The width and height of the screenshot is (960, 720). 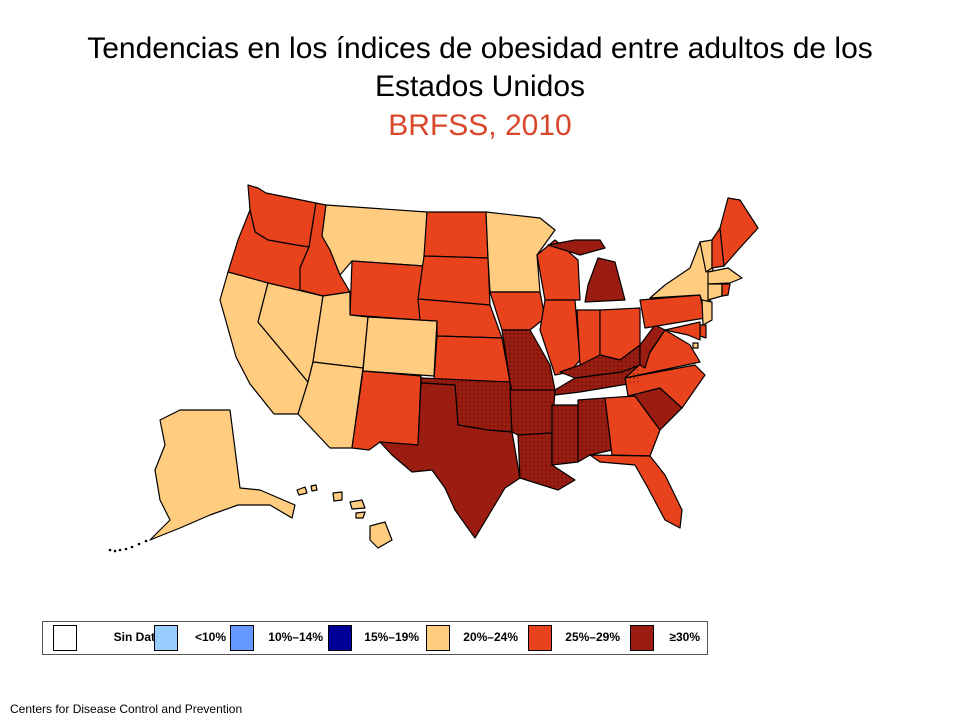 What do you see at coordinates (520, 252) in the screenshot?
I see `state-minnesota` at bounding box center [520, 252].